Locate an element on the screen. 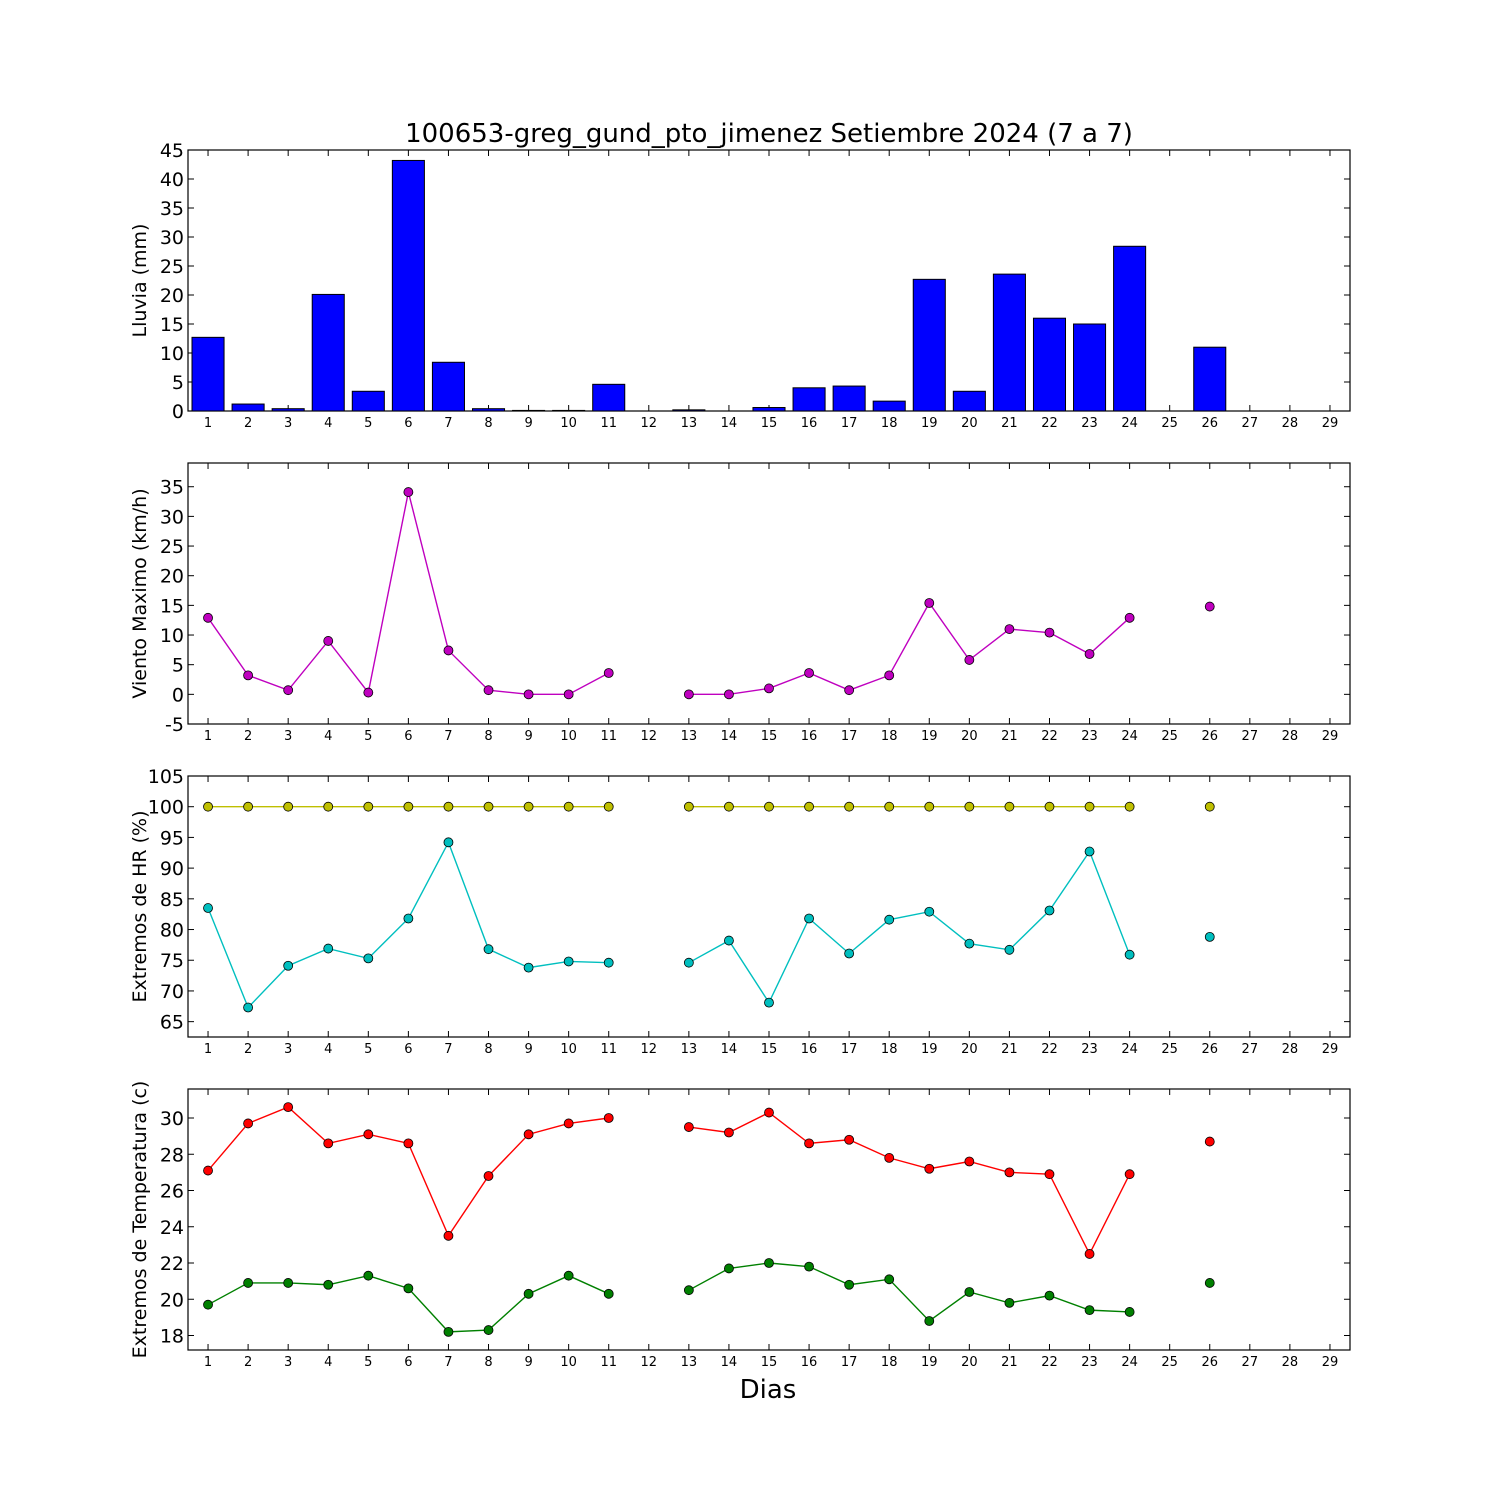  y-tick-label: 45 is located at coordinates (172, 151).